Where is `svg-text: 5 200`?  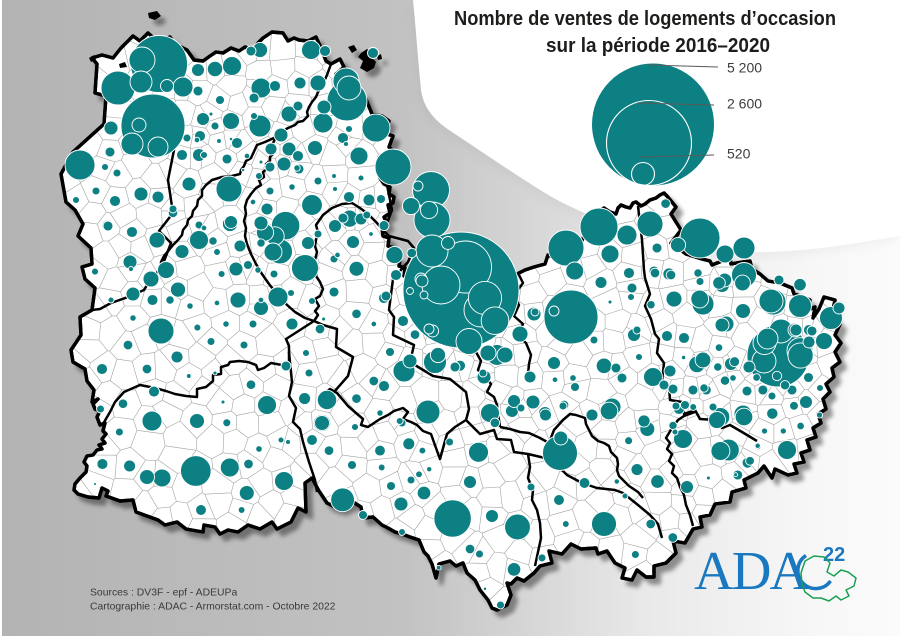
svg-text: 5 200 is located at coordinates (744, 68).